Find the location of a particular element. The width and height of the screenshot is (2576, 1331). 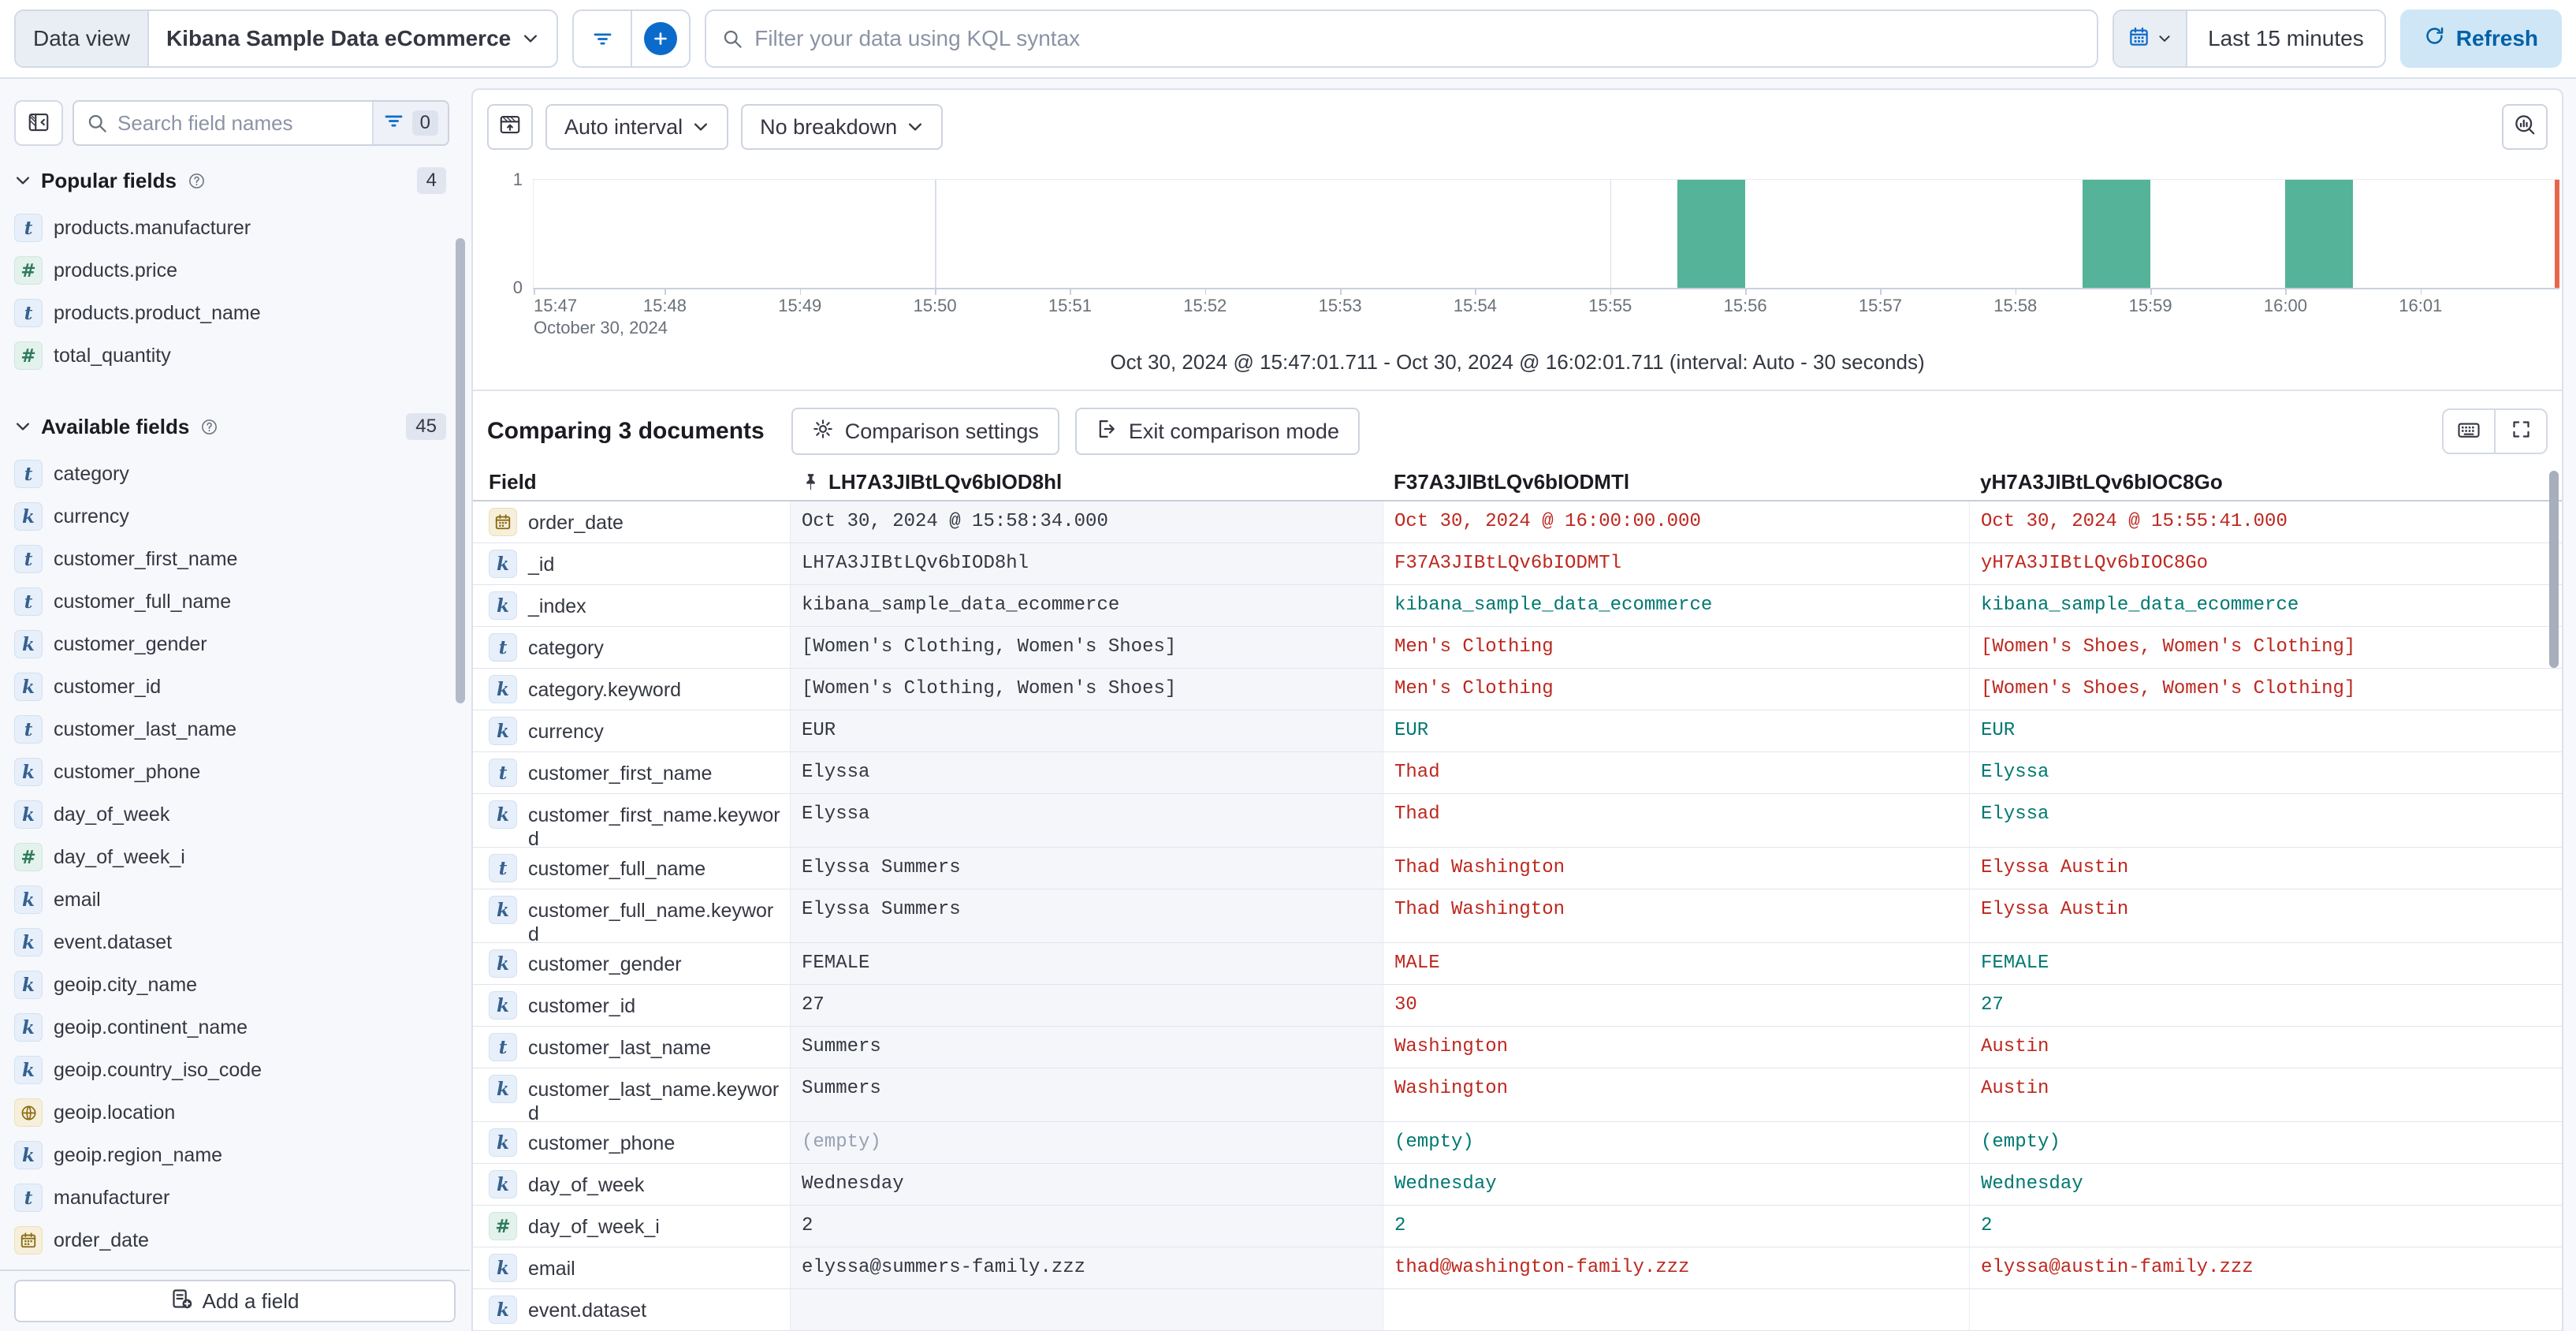

field-column-header: Field is located at coordinates (631, 483).